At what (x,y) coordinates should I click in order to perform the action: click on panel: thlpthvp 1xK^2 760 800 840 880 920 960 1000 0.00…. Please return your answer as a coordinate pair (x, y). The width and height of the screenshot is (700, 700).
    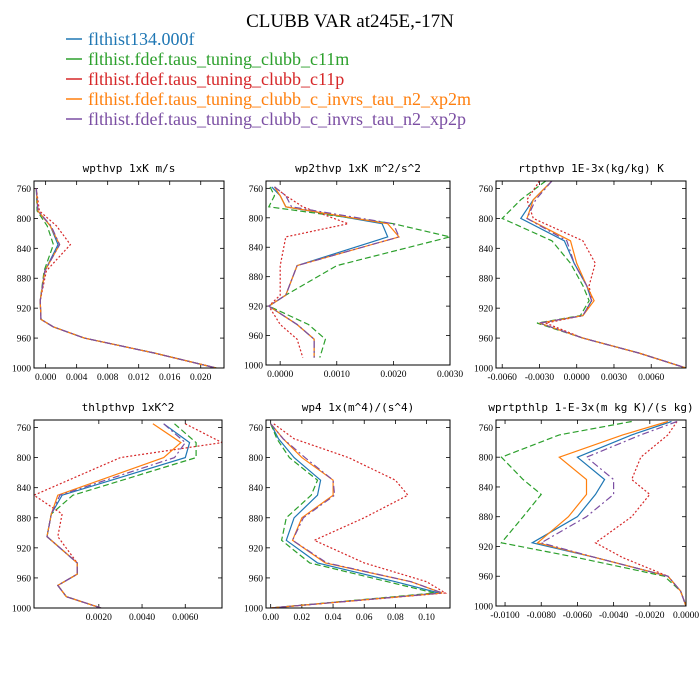
    Looking at the image, I should click on (117, 512).